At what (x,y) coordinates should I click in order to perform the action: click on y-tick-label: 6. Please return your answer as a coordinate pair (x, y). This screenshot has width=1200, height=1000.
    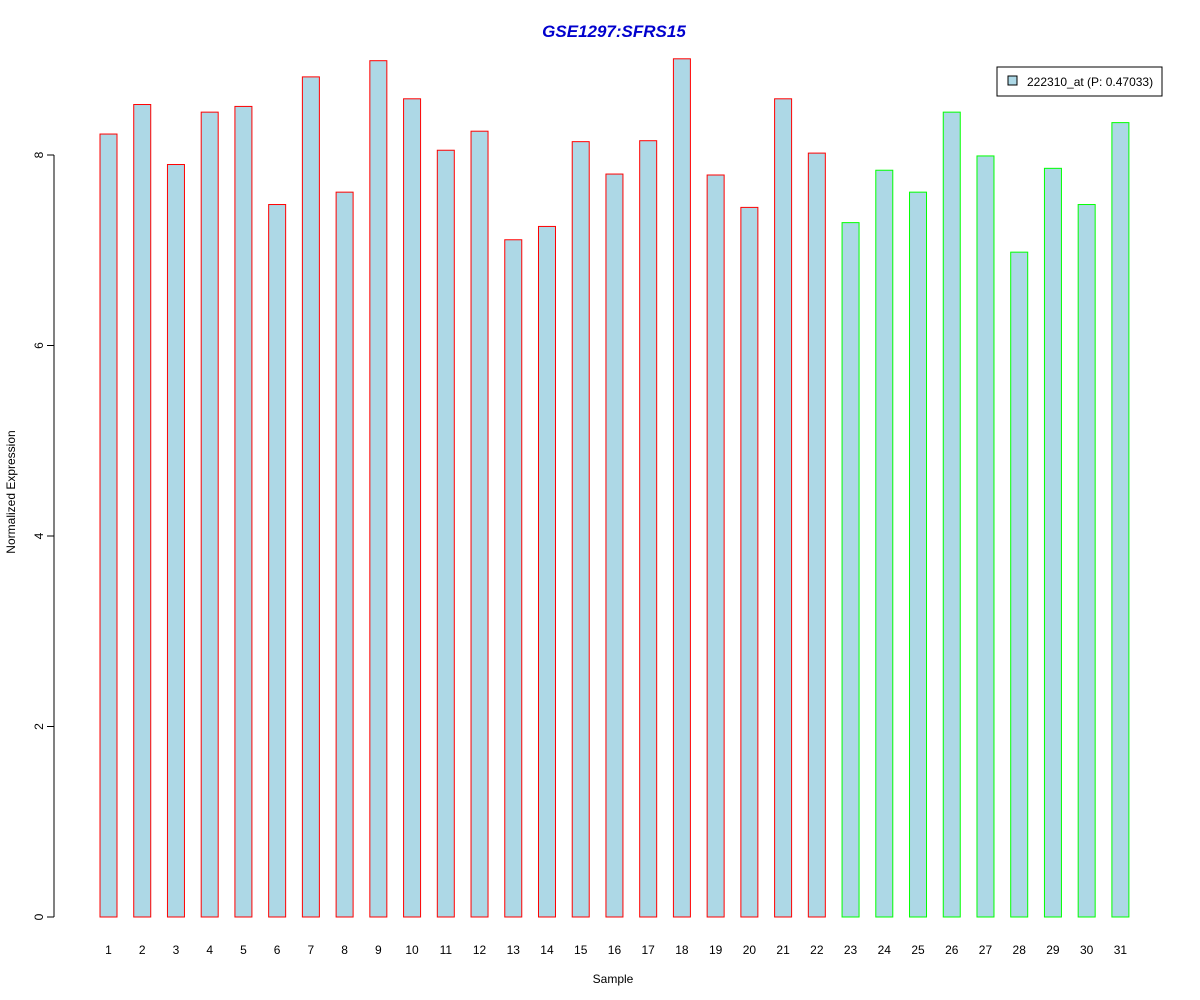
    Looking at the image, I should click on (39, 345).